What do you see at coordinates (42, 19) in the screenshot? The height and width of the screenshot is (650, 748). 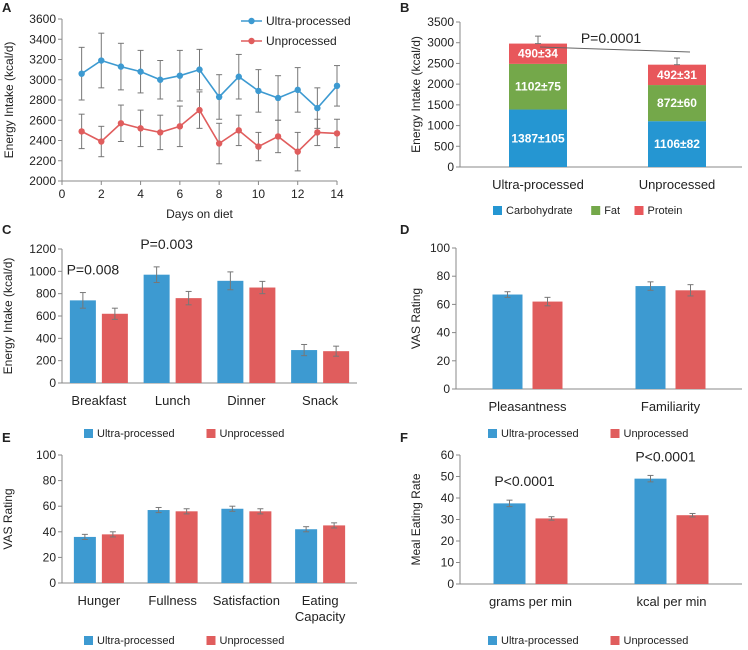 I see `y-tick-label: 3600` at bounding box center [42, 19].